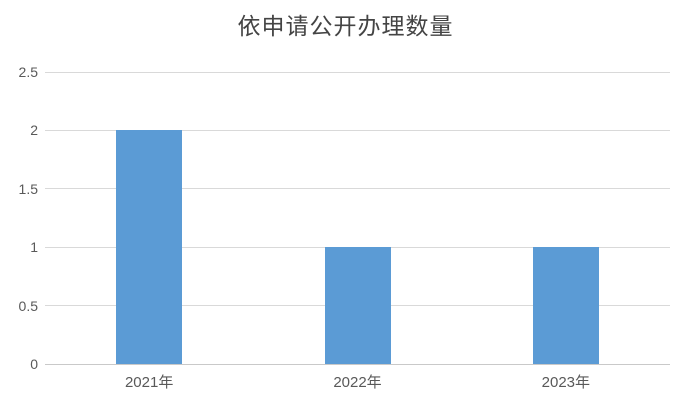 The height and width of the screenshot is (411, 691). Describe the element at coordinates (34, 364) in the screenshot. I see `y-tick-label: 0` at that location.